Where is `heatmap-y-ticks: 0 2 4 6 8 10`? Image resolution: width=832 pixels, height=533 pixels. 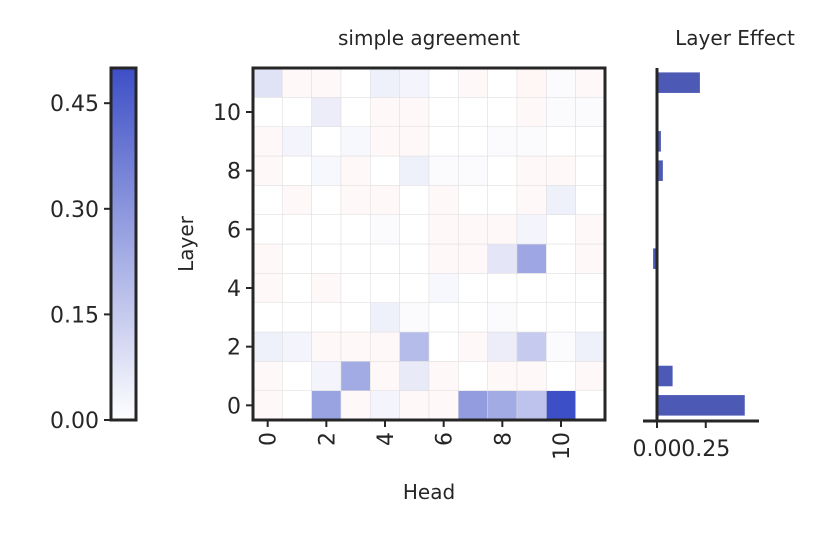 heatmap-y-ticks: 0 2 4 6 8 10 is located at coordinates (233, 260).